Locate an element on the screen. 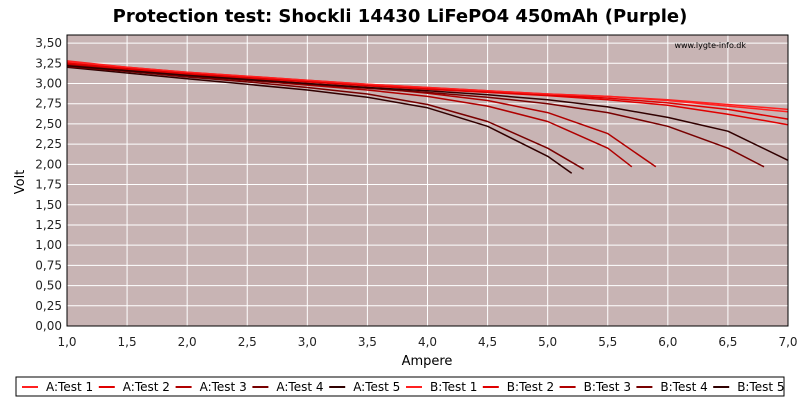  y-tick-label: 0,50 is located at coordinates (48, 286).